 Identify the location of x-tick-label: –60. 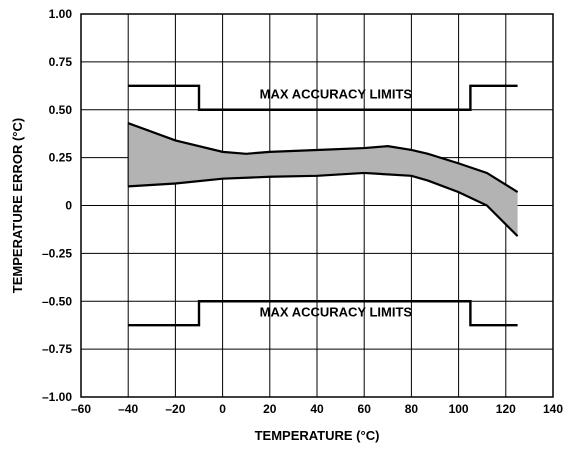
(81, 409).